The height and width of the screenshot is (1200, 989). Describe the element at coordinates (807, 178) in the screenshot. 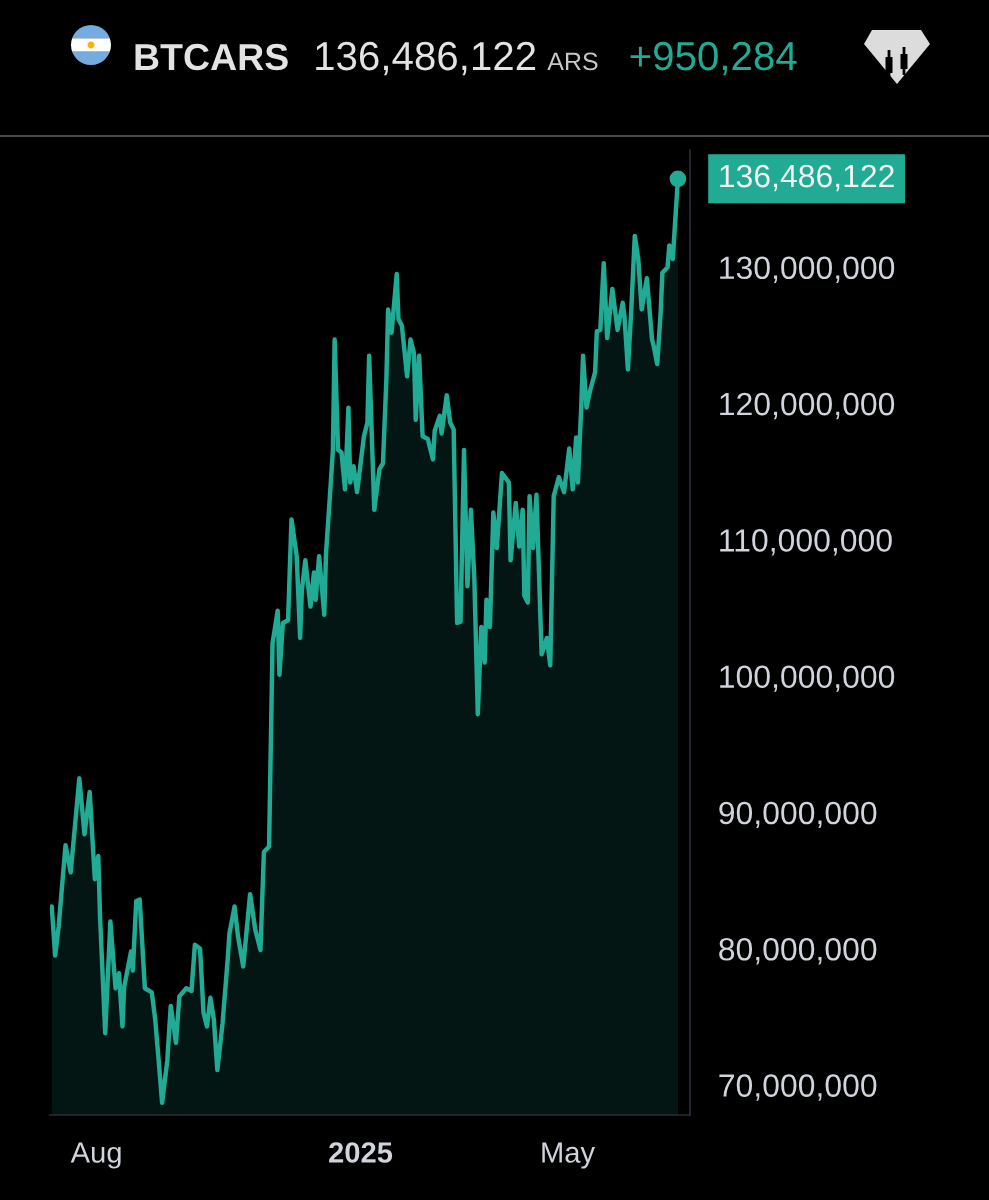

I see `data-label: 136,486,122` at that location.